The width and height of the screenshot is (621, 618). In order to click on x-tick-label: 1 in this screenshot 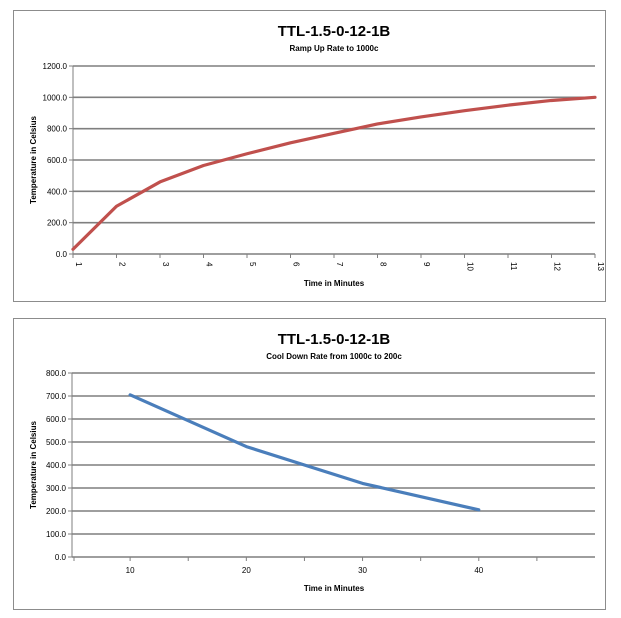, I will do `click(78, 264)`.